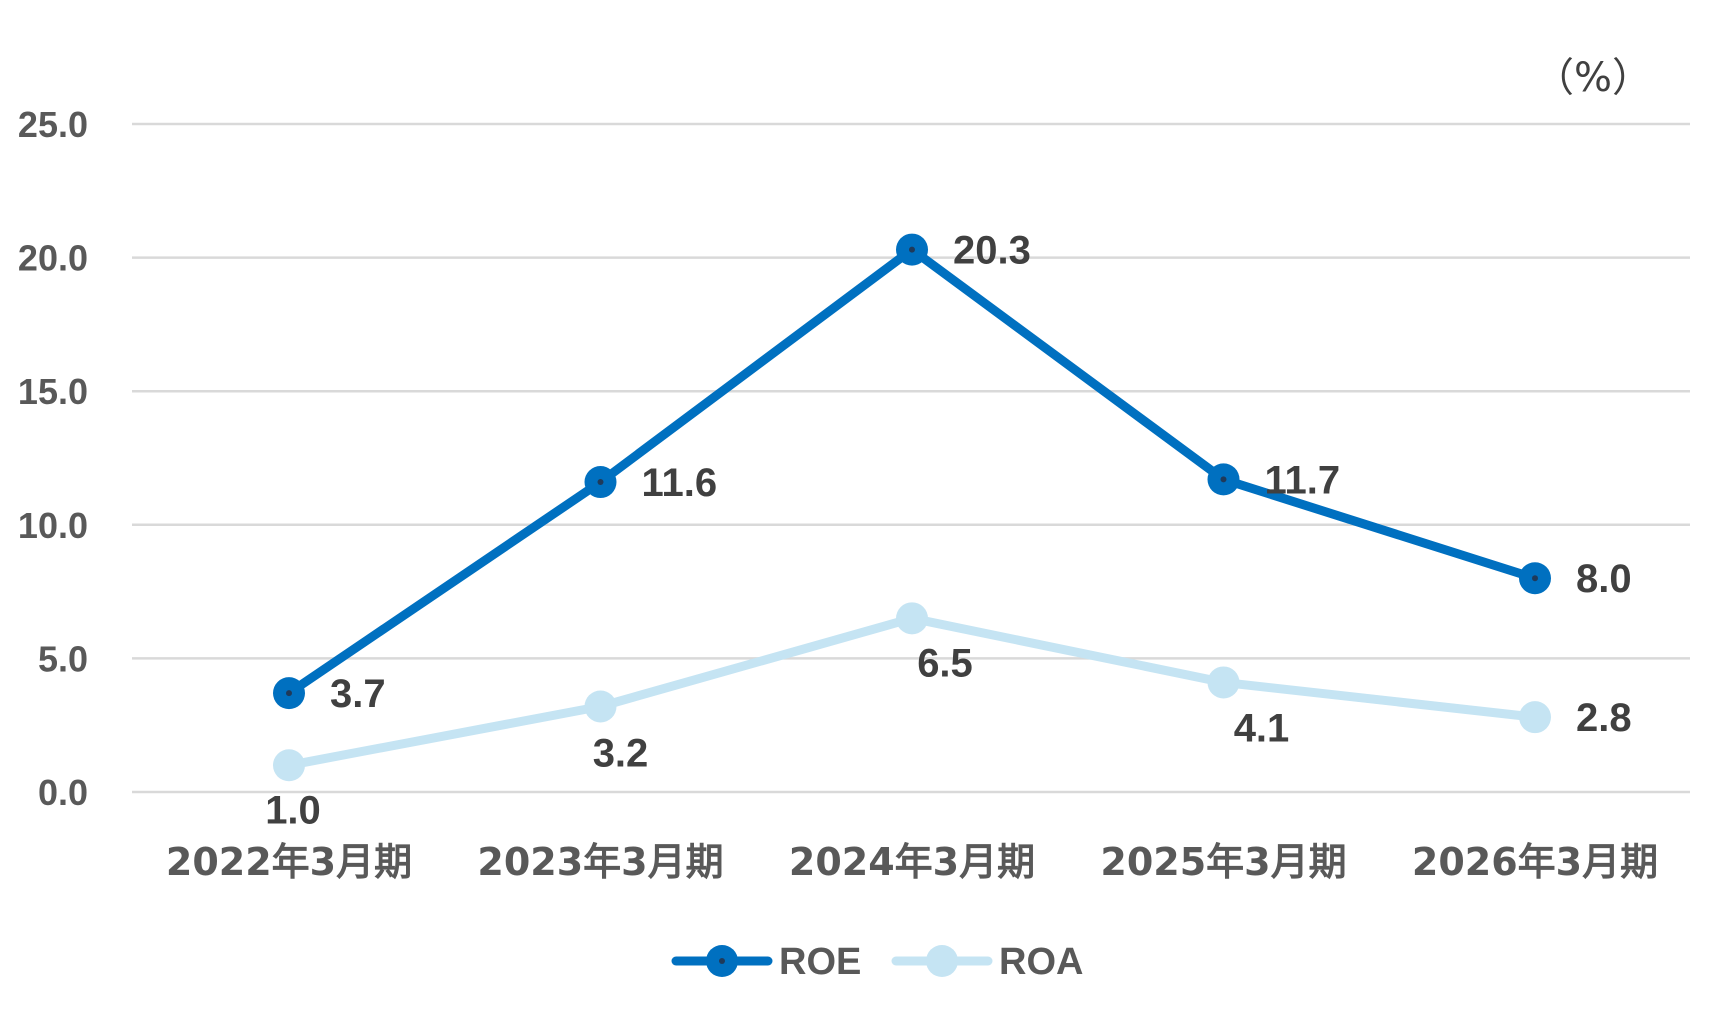  Describe the element at coordinates (1593, 78) in the screenshot. I see `unit-label: （%）` at that location.